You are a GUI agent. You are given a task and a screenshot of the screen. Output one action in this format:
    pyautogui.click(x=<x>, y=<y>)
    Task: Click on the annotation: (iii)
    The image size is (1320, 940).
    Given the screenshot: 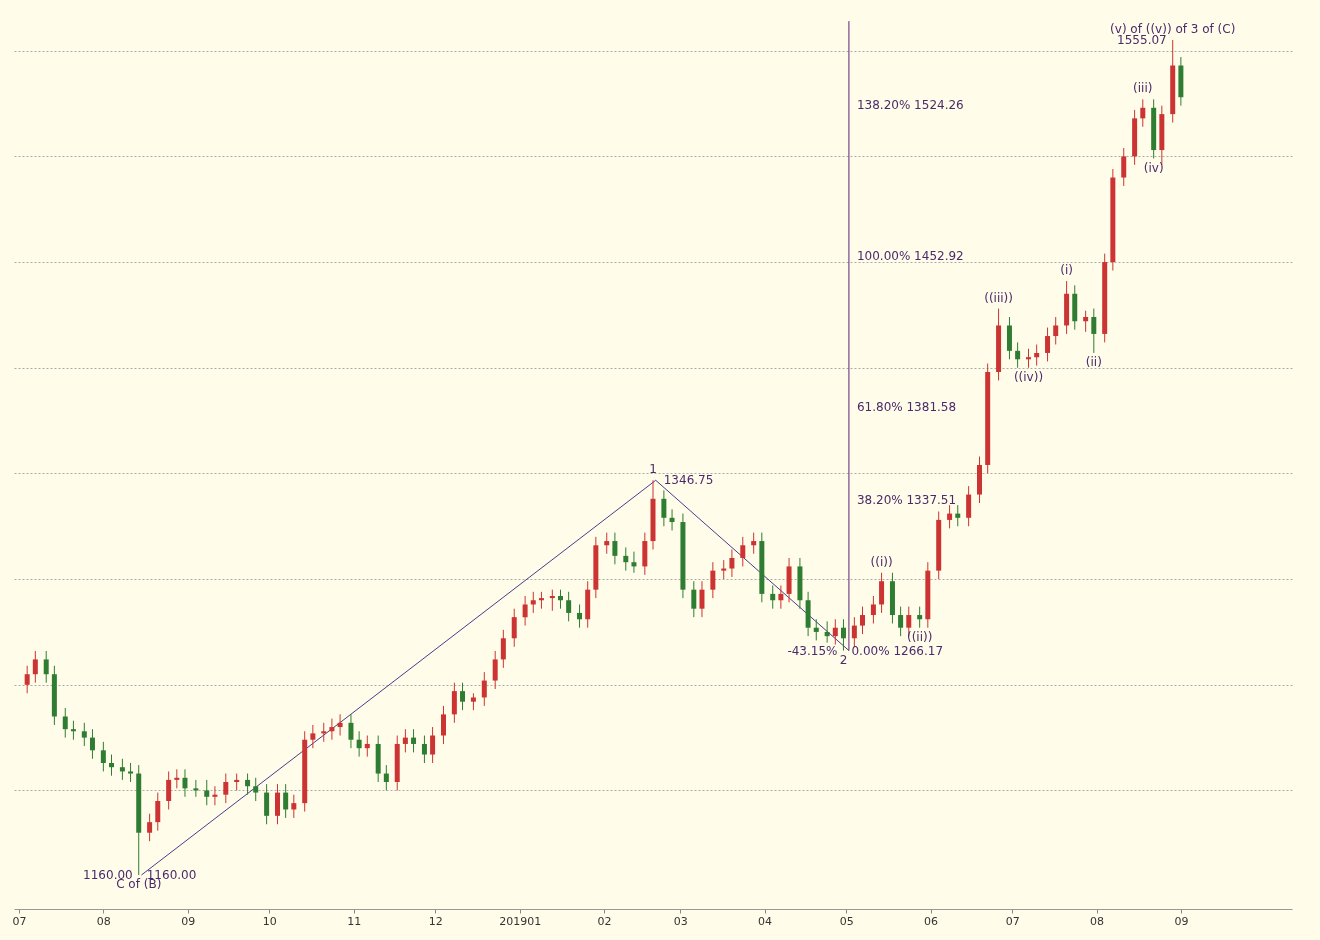 What is the action you would take?
    pyautogui.click(x=1143, y=88)
    